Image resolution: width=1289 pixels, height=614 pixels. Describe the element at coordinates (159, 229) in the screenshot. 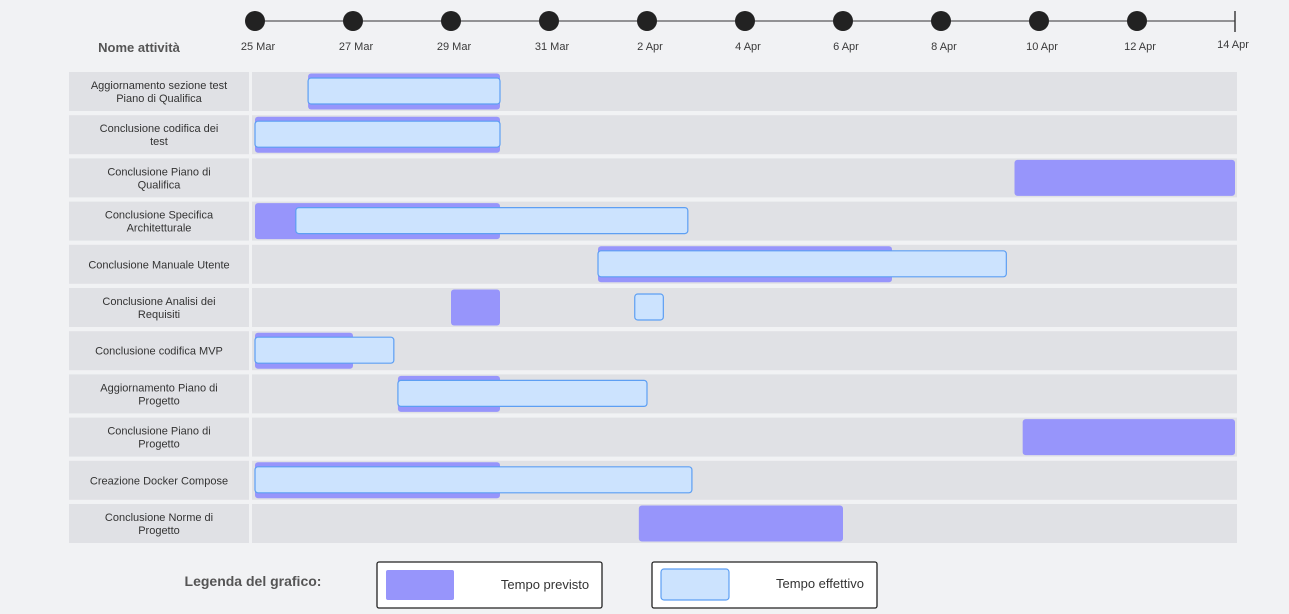

I see `task-label: Architetturale` at that location.